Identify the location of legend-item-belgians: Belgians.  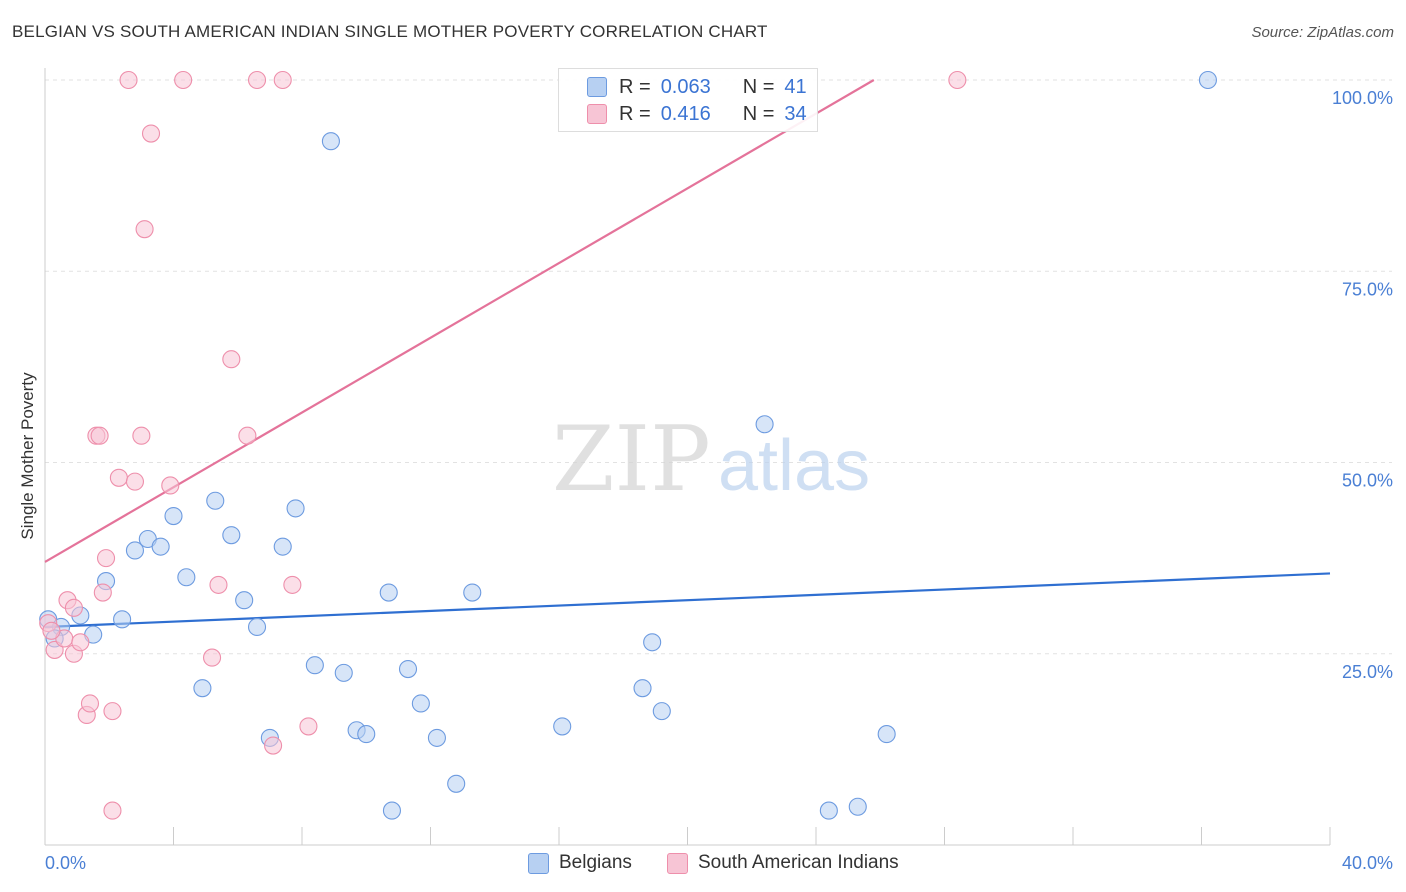
(580, 863).